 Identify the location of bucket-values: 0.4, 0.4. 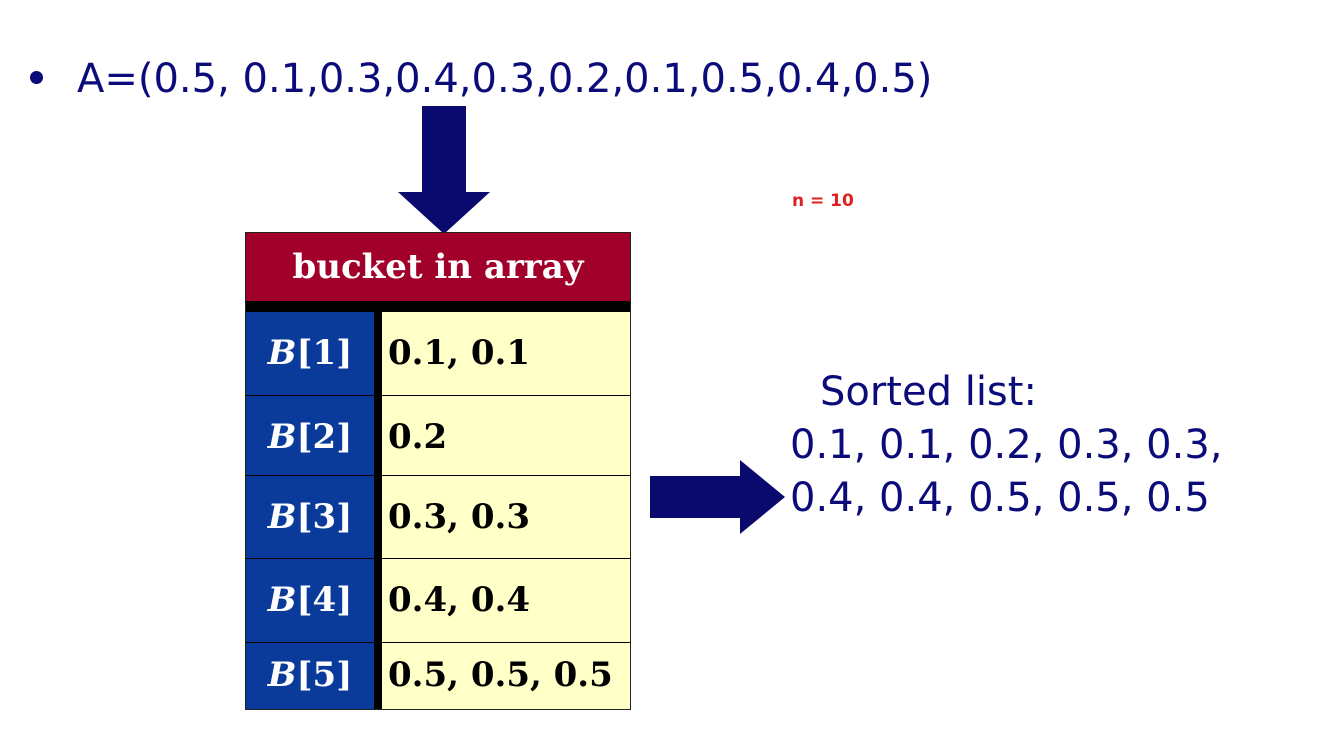
(459, 600).